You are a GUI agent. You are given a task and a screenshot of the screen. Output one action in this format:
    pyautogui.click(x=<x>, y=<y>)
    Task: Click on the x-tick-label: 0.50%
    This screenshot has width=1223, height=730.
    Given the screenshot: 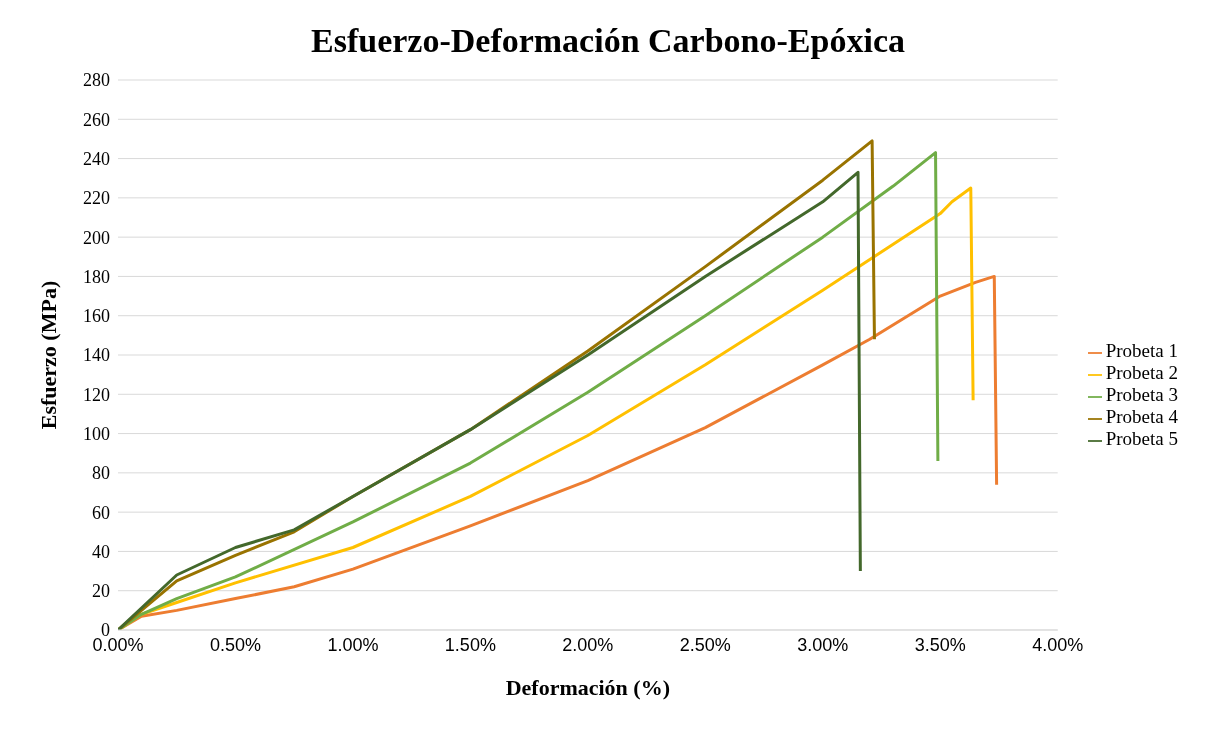 What is the action you would take?
    pyautogui.click(x=235, y=644)
    